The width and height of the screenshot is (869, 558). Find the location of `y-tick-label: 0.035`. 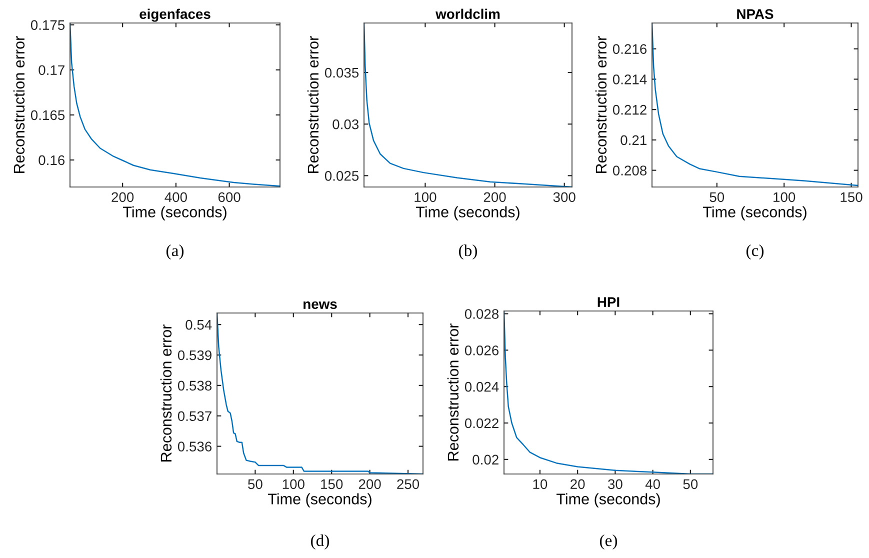

y-tick-label: 0.035 is located at coordinates (341, 73).